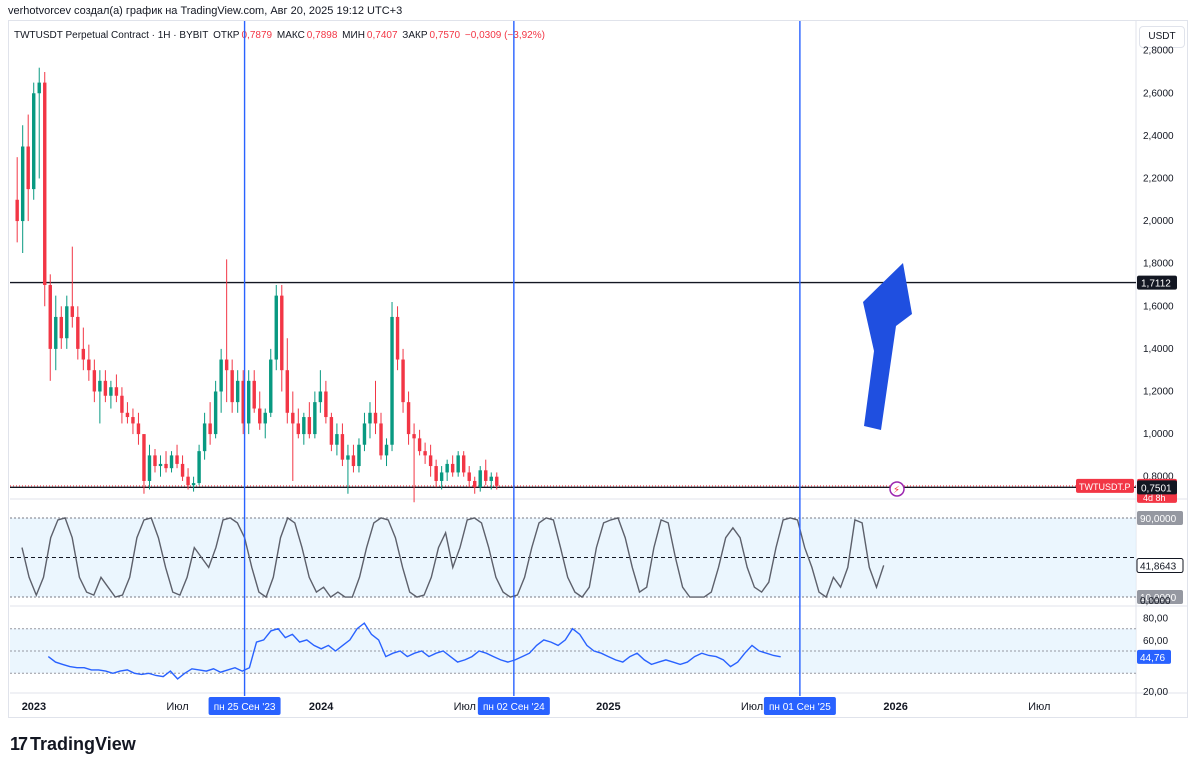 The width and height of the screenshot is (1200, 769). What do you see at coordinates (799, 706) in the screenshot?
I see `vertical-marker-date-badge` at bounding box center [799, 706].